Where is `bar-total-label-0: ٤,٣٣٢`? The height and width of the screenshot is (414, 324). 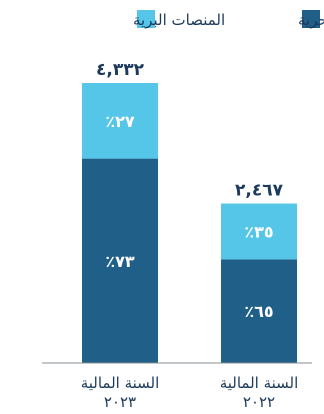
bar-total-label-0: ٤,٣٣٢ is located at coordinates (120, 70).